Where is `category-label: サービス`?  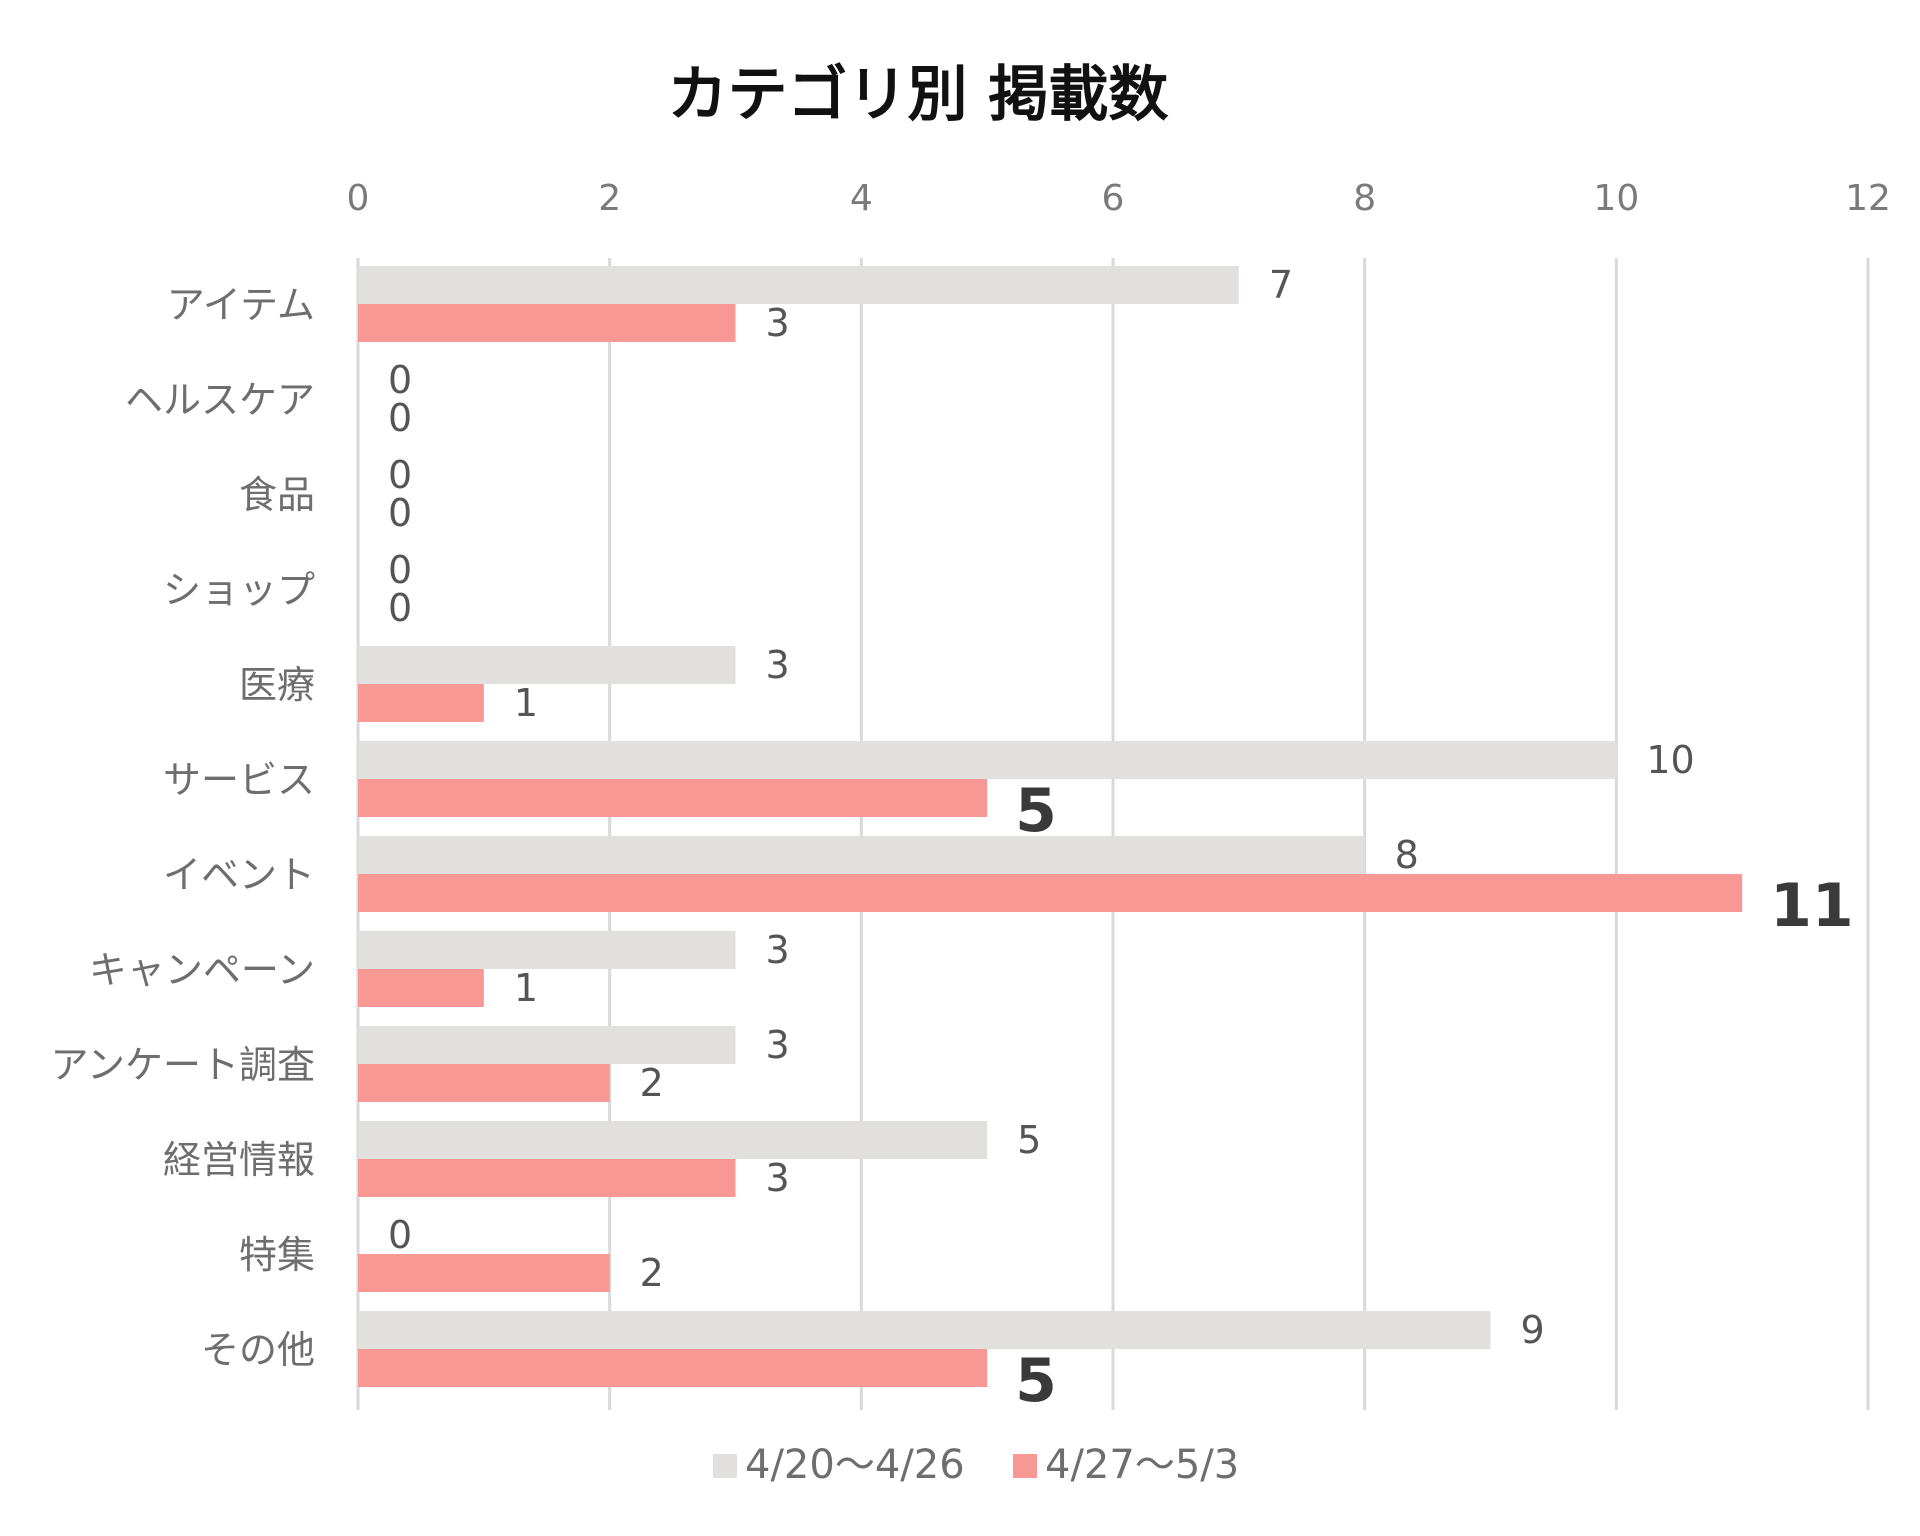
category-label: サービス is located at coordinates (239, 780).